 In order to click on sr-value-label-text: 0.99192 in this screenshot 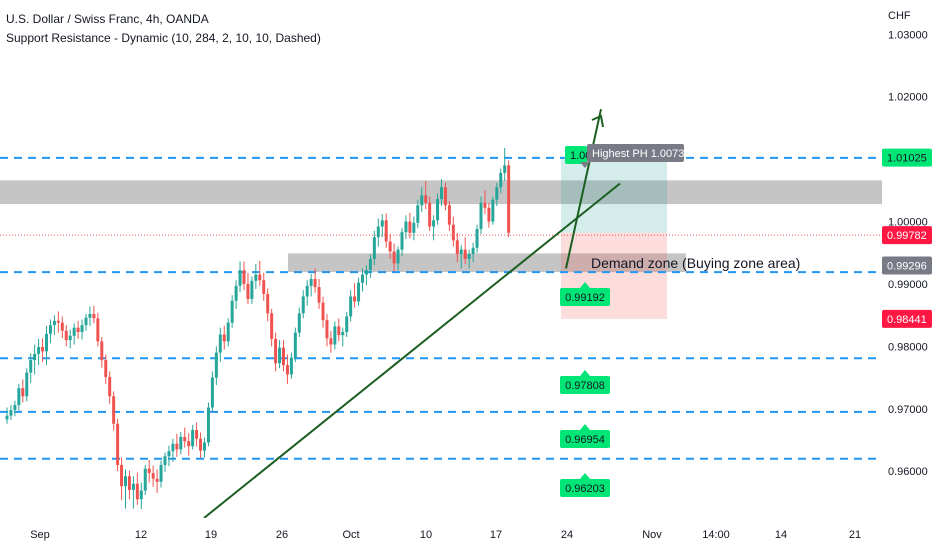, I will do `click(585, 298)`.